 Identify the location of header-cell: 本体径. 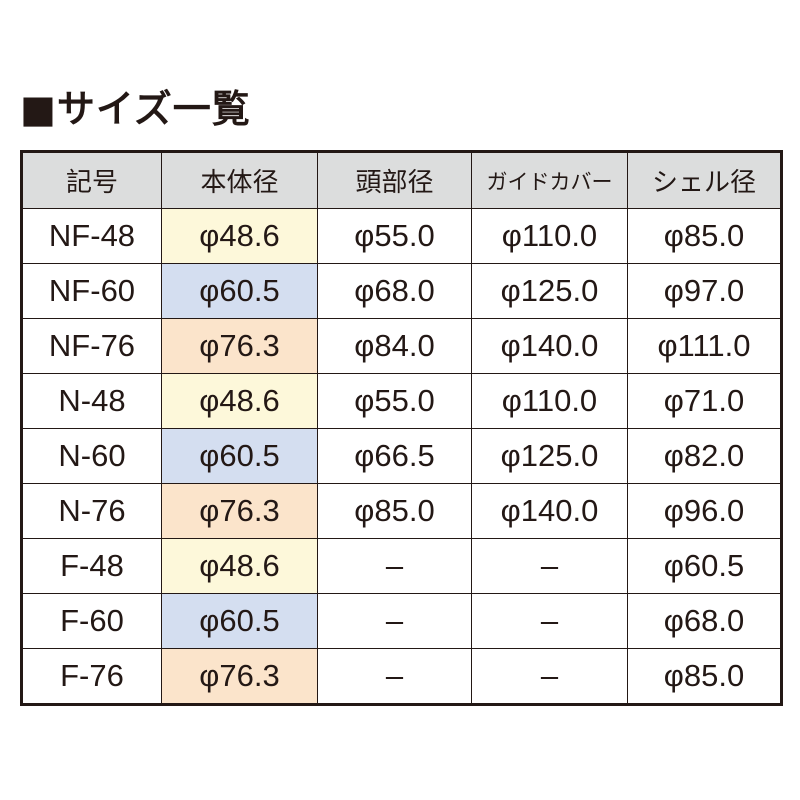
(239, 180).